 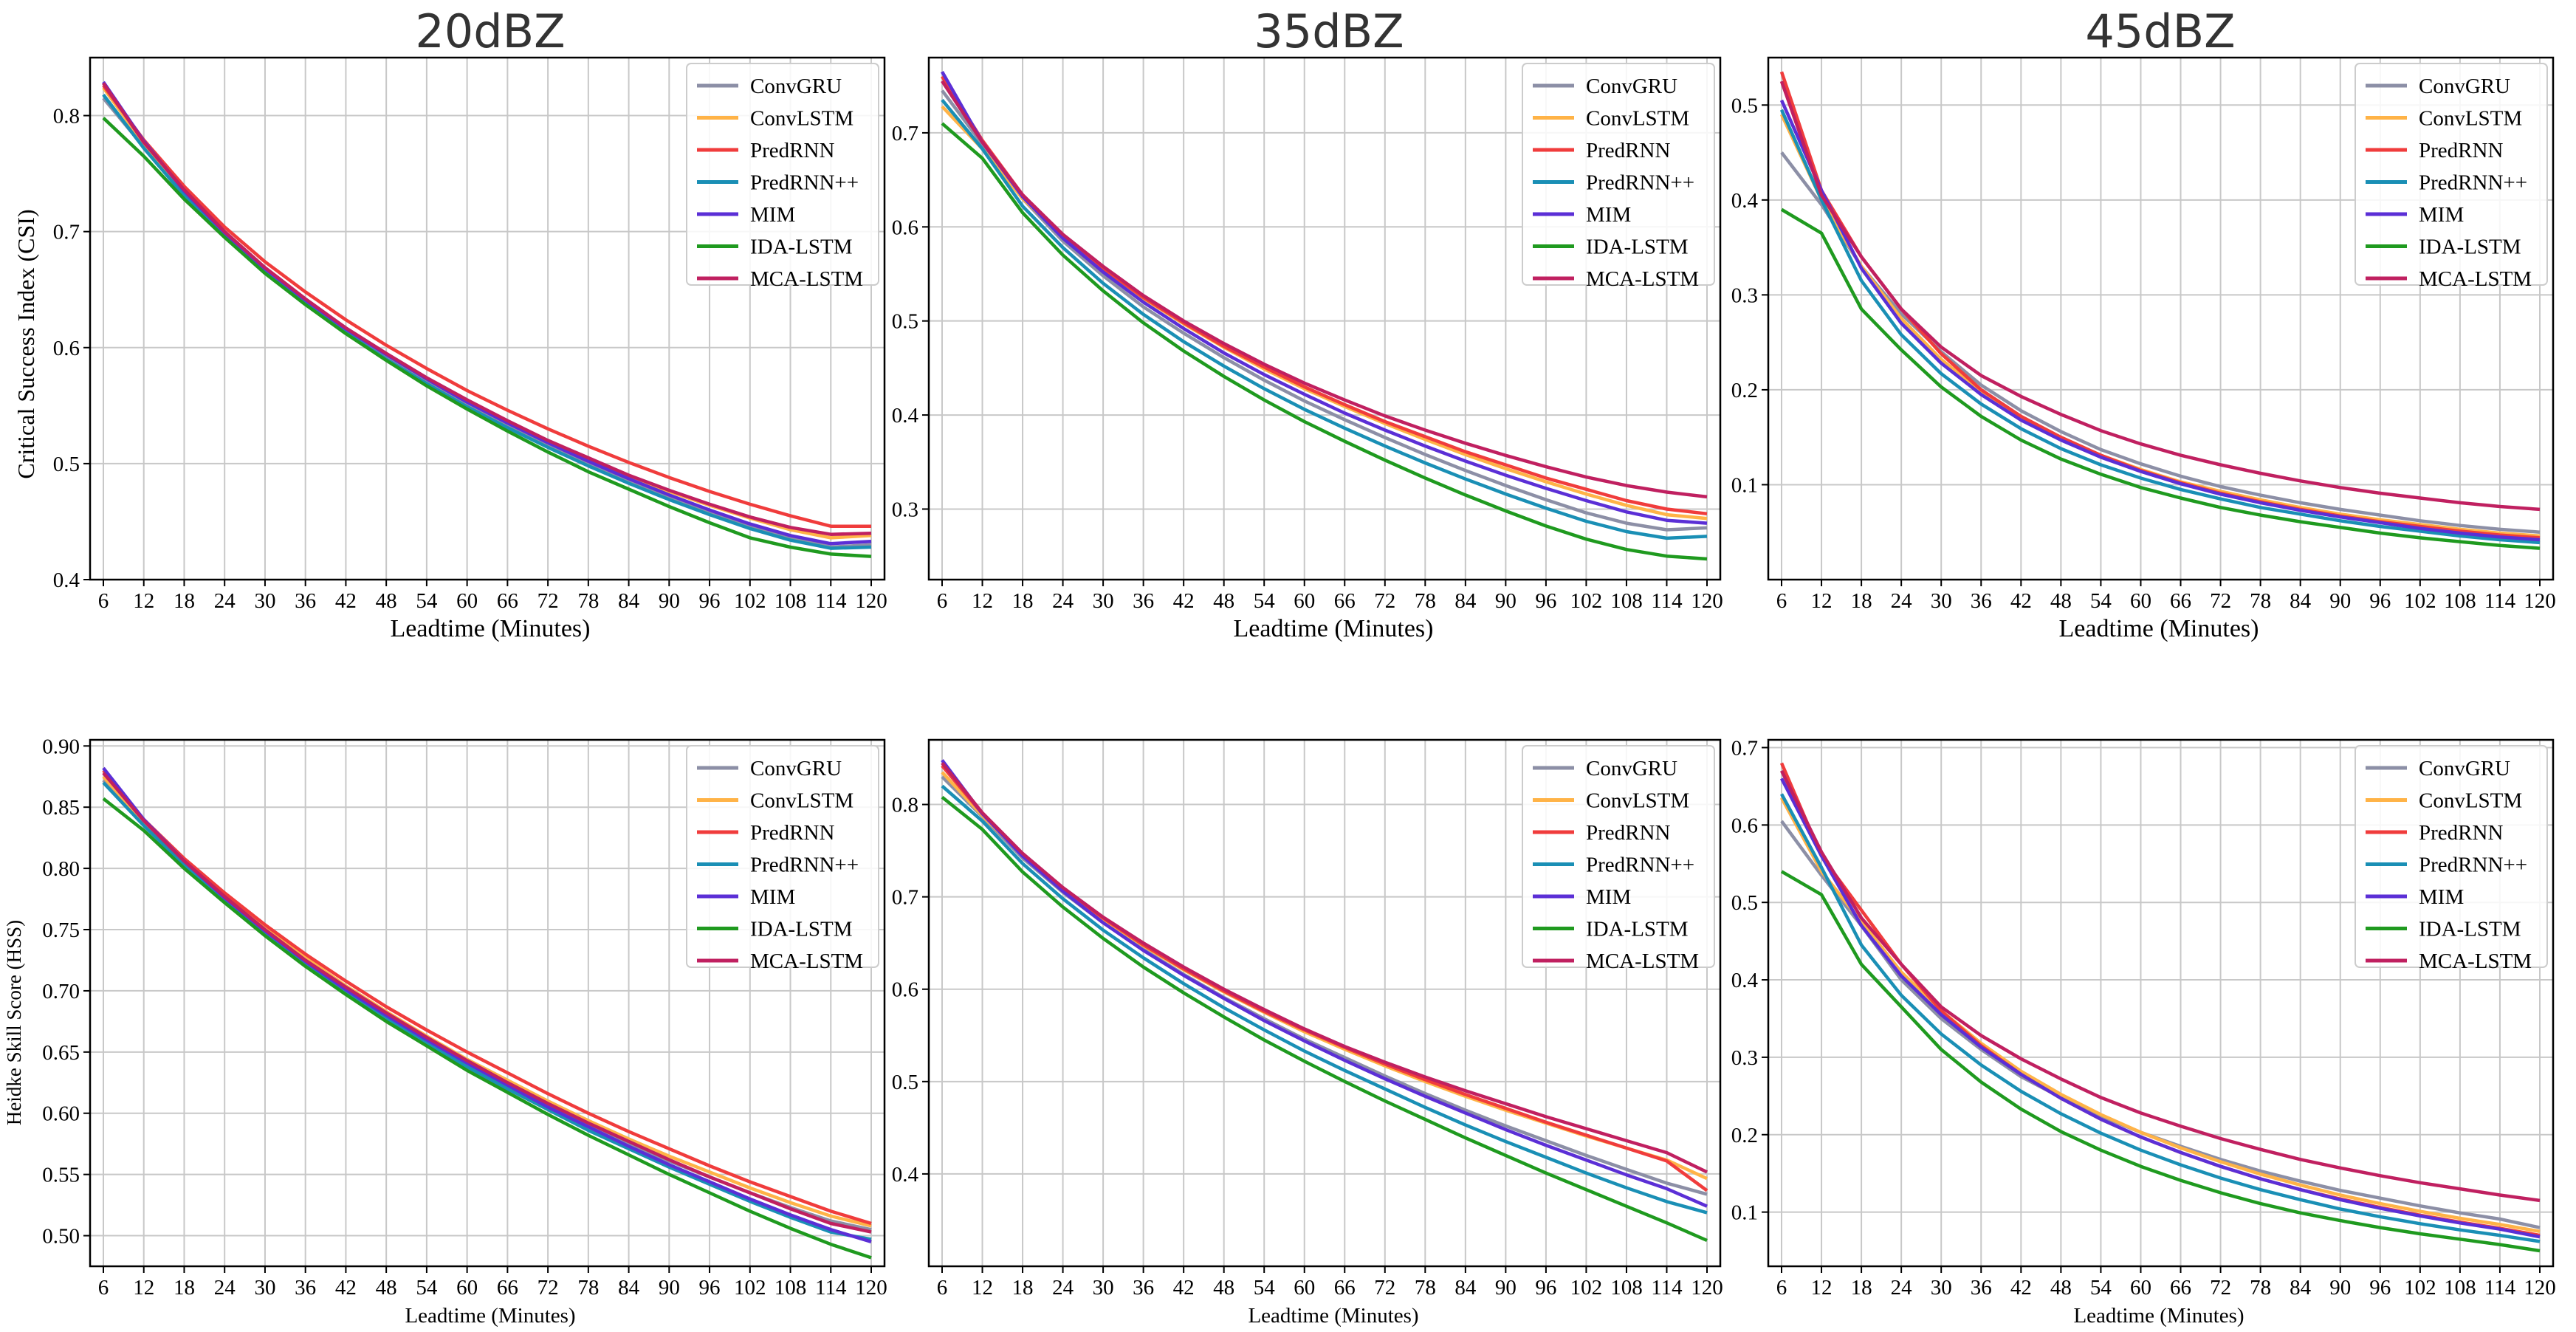 I want to click on x-tick-label: 18, so click(x=1861, y=601).